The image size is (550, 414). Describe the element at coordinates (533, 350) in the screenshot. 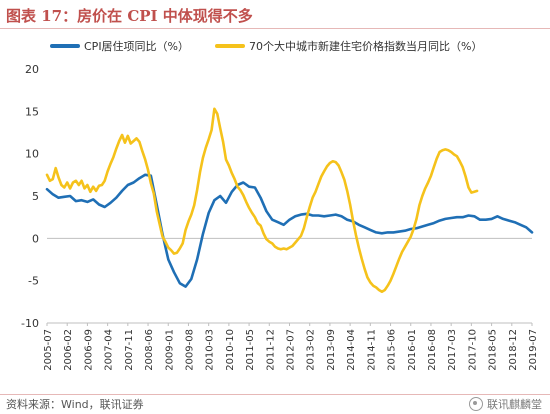

I see `x-tick-label: 2019-07` at that location.